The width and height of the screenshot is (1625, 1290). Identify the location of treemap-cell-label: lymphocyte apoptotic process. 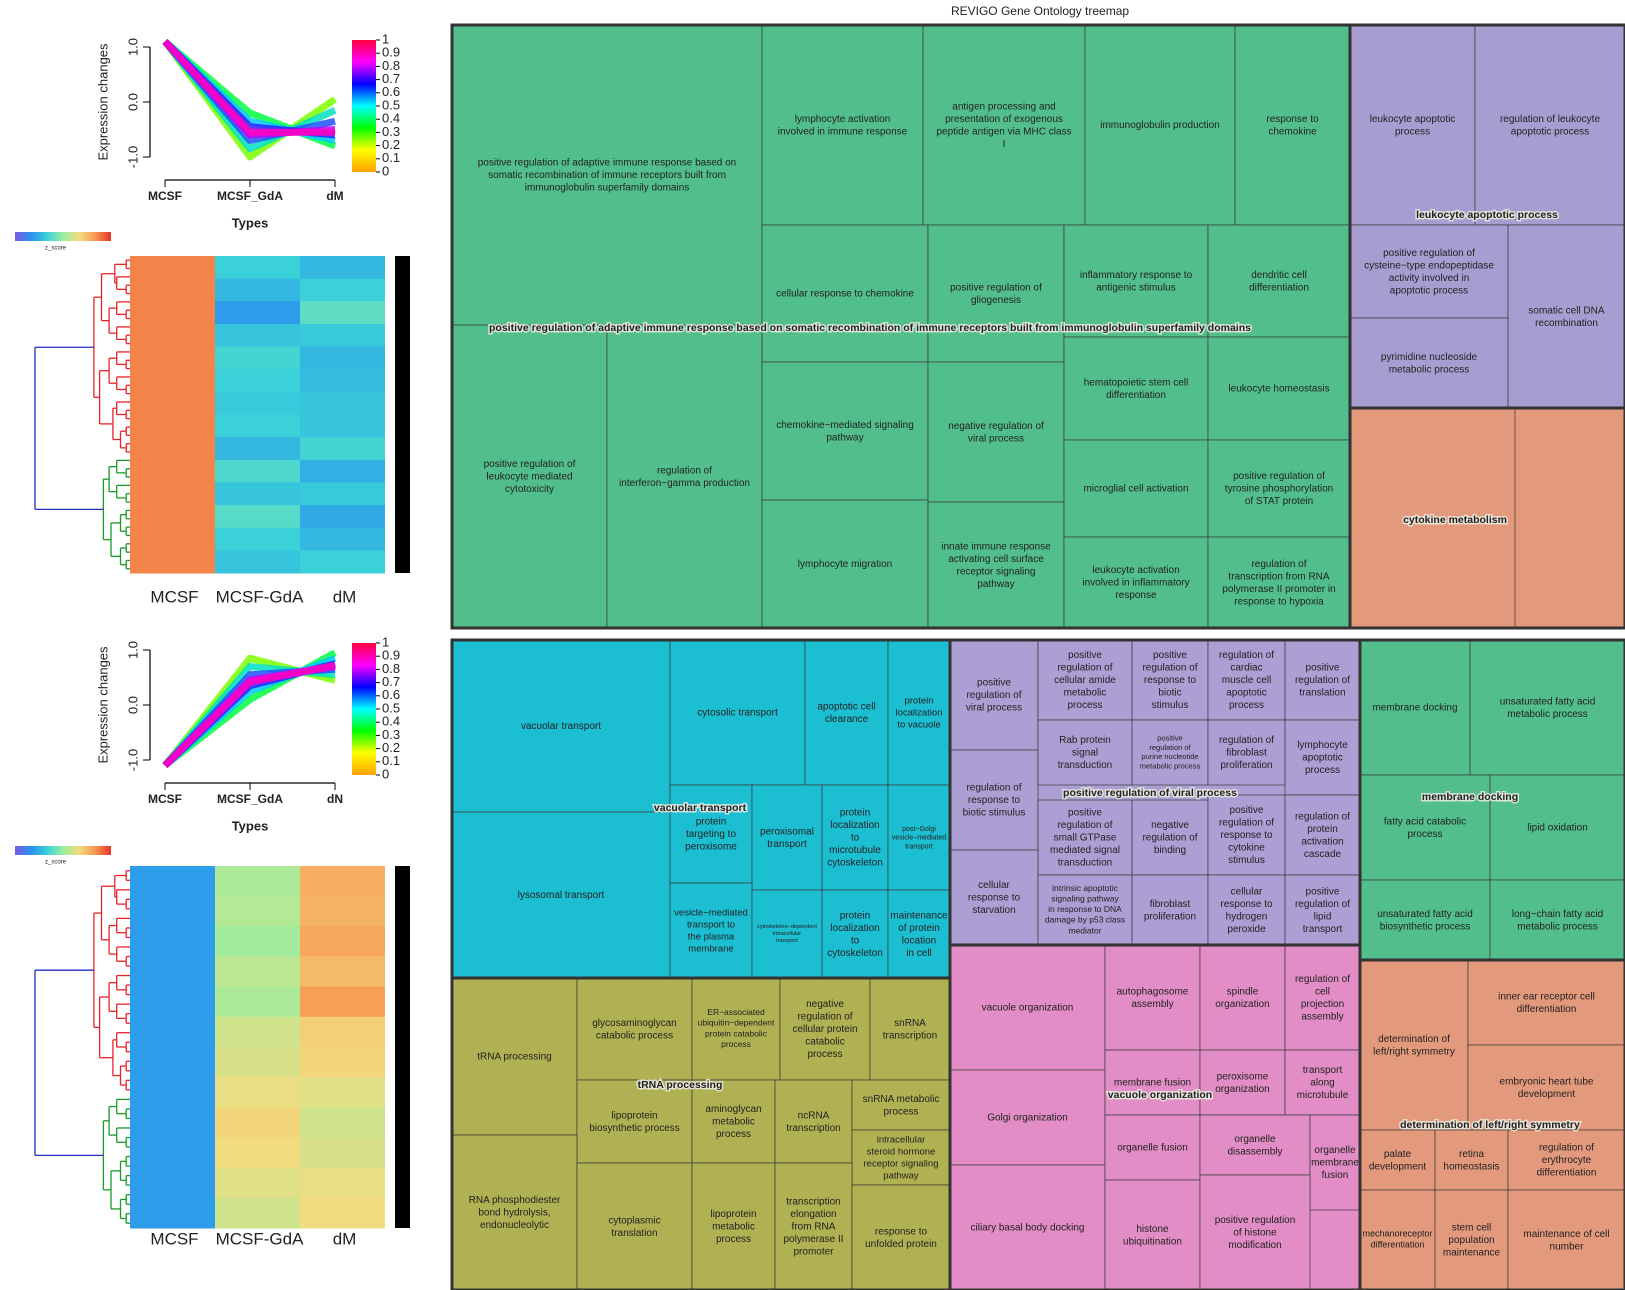
(1322, 758).